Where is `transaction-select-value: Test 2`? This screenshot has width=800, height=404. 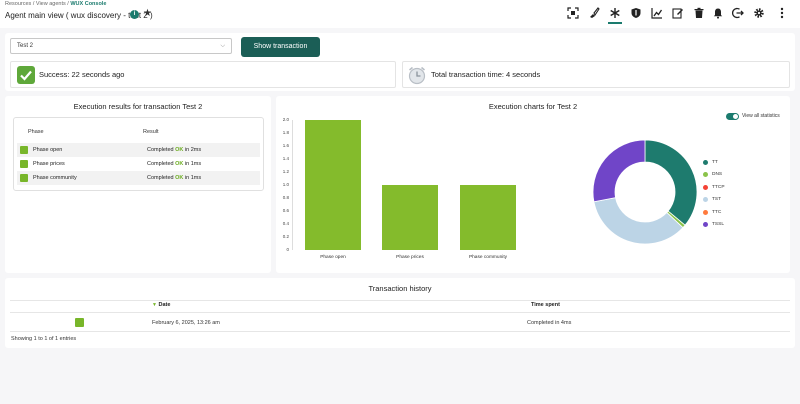 transaction-select-value: Test 2 is located at coordinates (25, 46).